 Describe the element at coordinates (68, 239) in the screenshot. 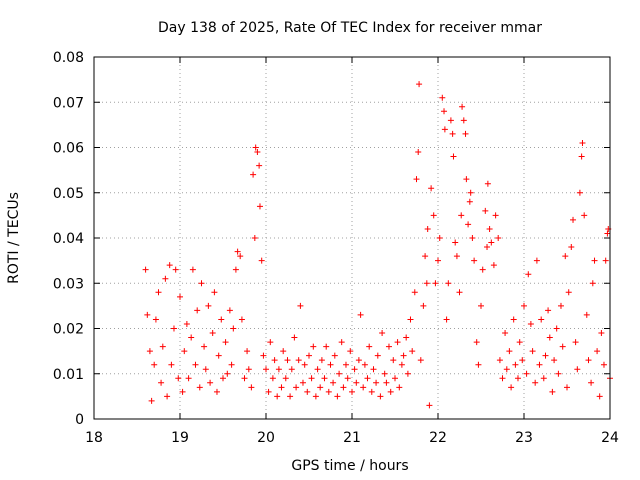

I see `y-tick-labels: 0 0.01 0.02 0.03 0.04 0.05 0.06 0.07 0.08` at that location.